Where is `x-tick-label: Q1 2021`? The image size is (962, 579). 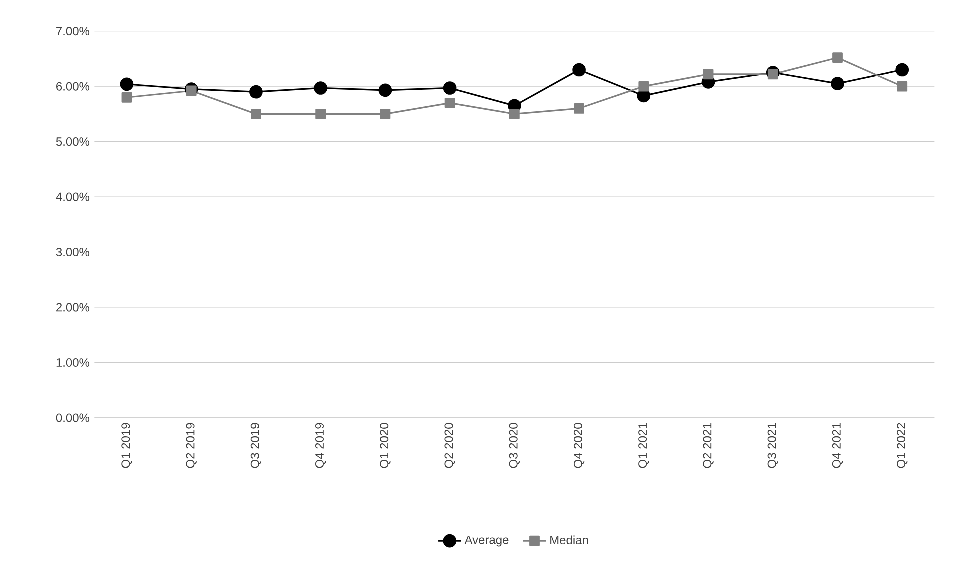 x-tick-label: Q1 2021 is located at coordinates (644, 445).